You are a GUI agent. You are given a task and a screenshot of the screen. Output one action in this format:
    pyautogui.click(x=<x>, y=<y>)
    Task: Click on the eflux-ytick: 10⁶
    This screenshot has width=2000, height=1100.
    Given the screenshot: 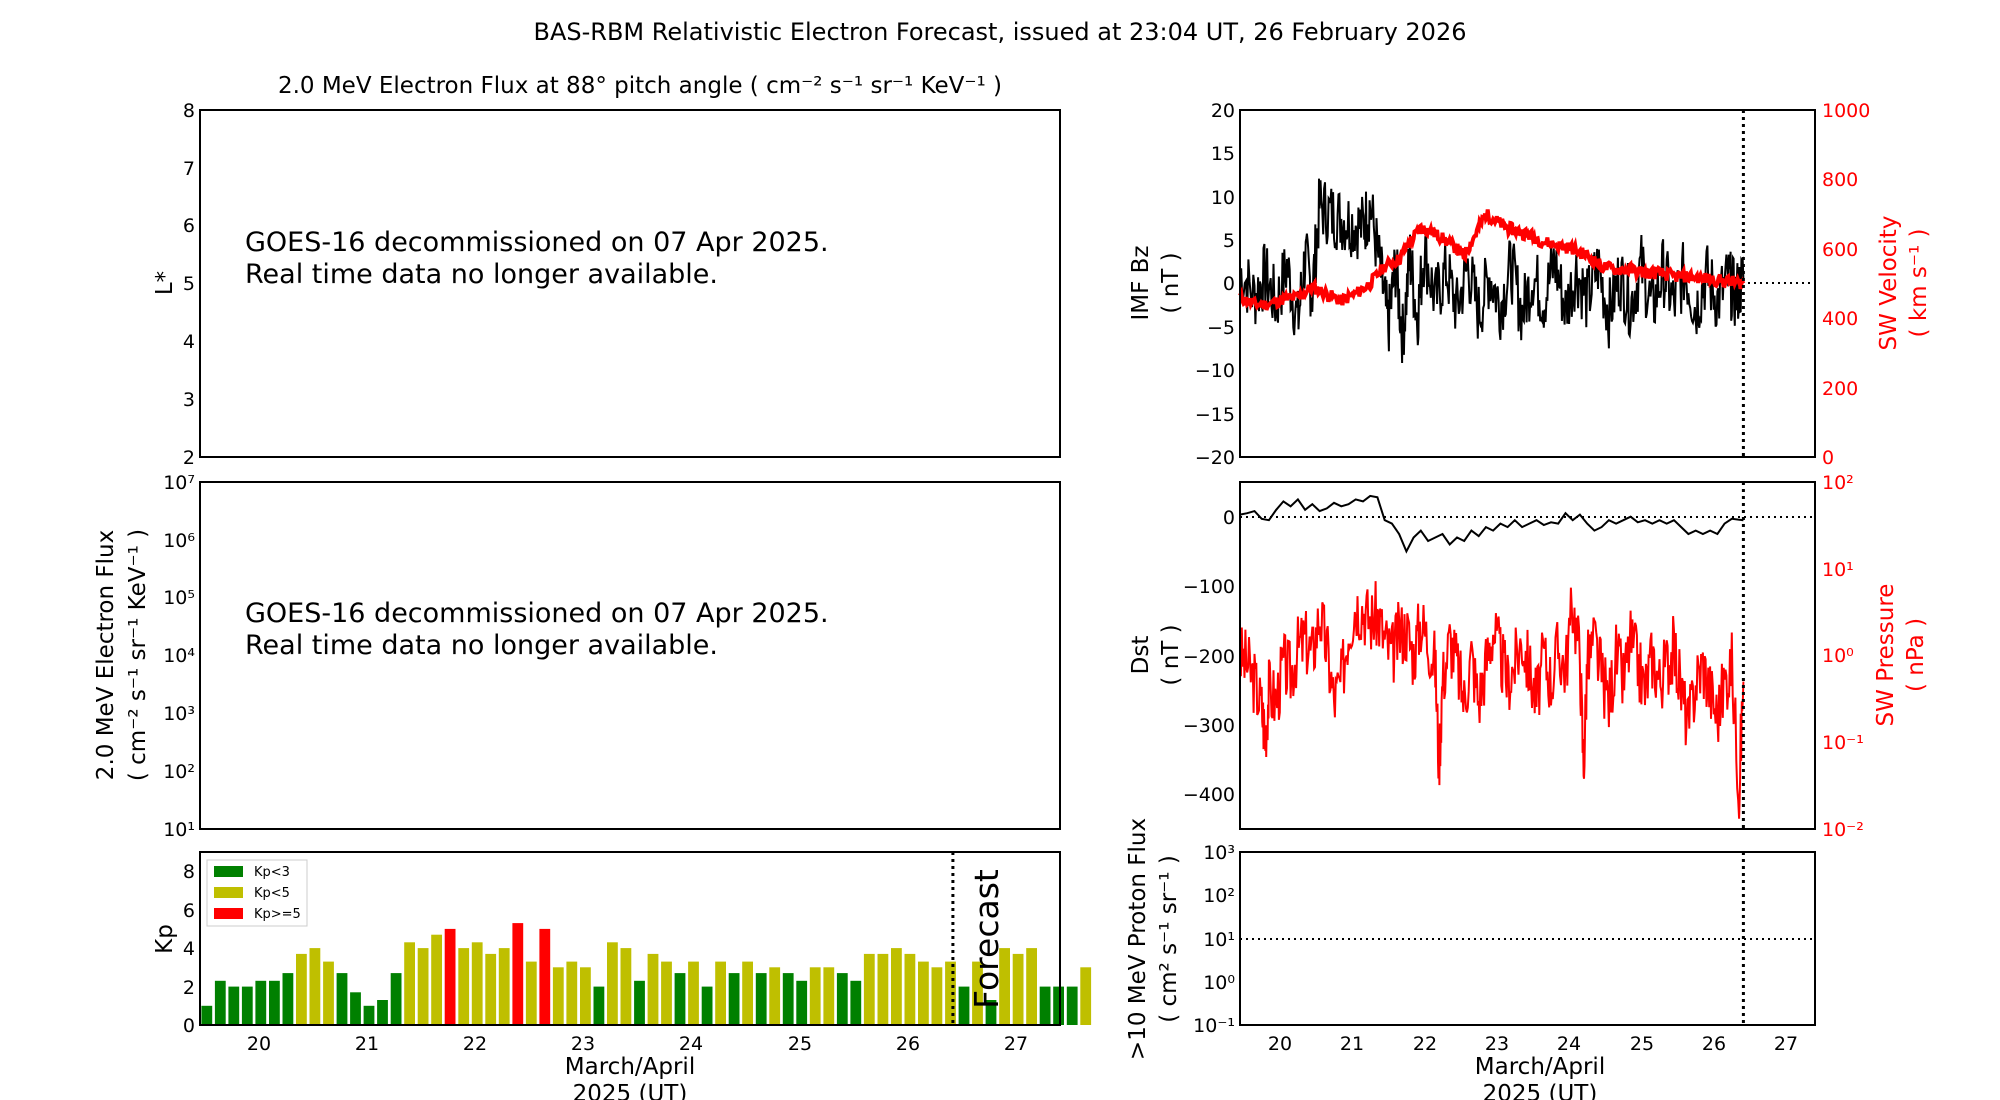 What is the action you would take?
    pyautogui.click(x=179, y=541)
    